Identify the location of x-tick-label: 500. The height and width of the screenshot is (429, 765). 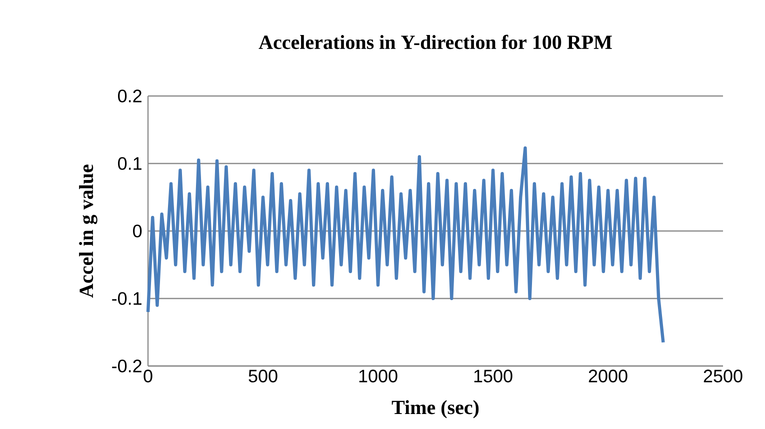
(263, 376).